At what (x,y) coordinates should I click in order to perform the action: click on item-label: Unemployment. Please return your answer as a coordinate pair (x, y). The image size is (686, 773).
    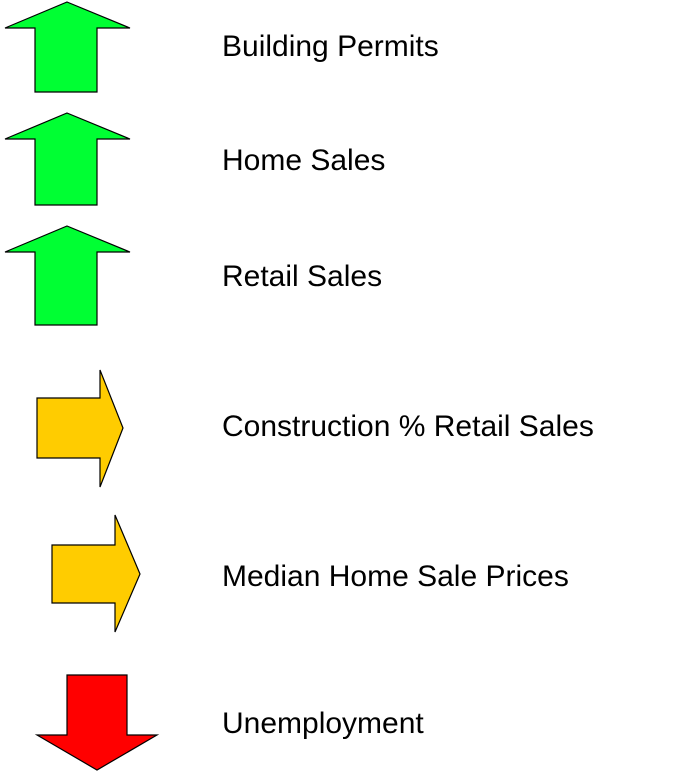
    Looking at the image, I should click on (323, 723).